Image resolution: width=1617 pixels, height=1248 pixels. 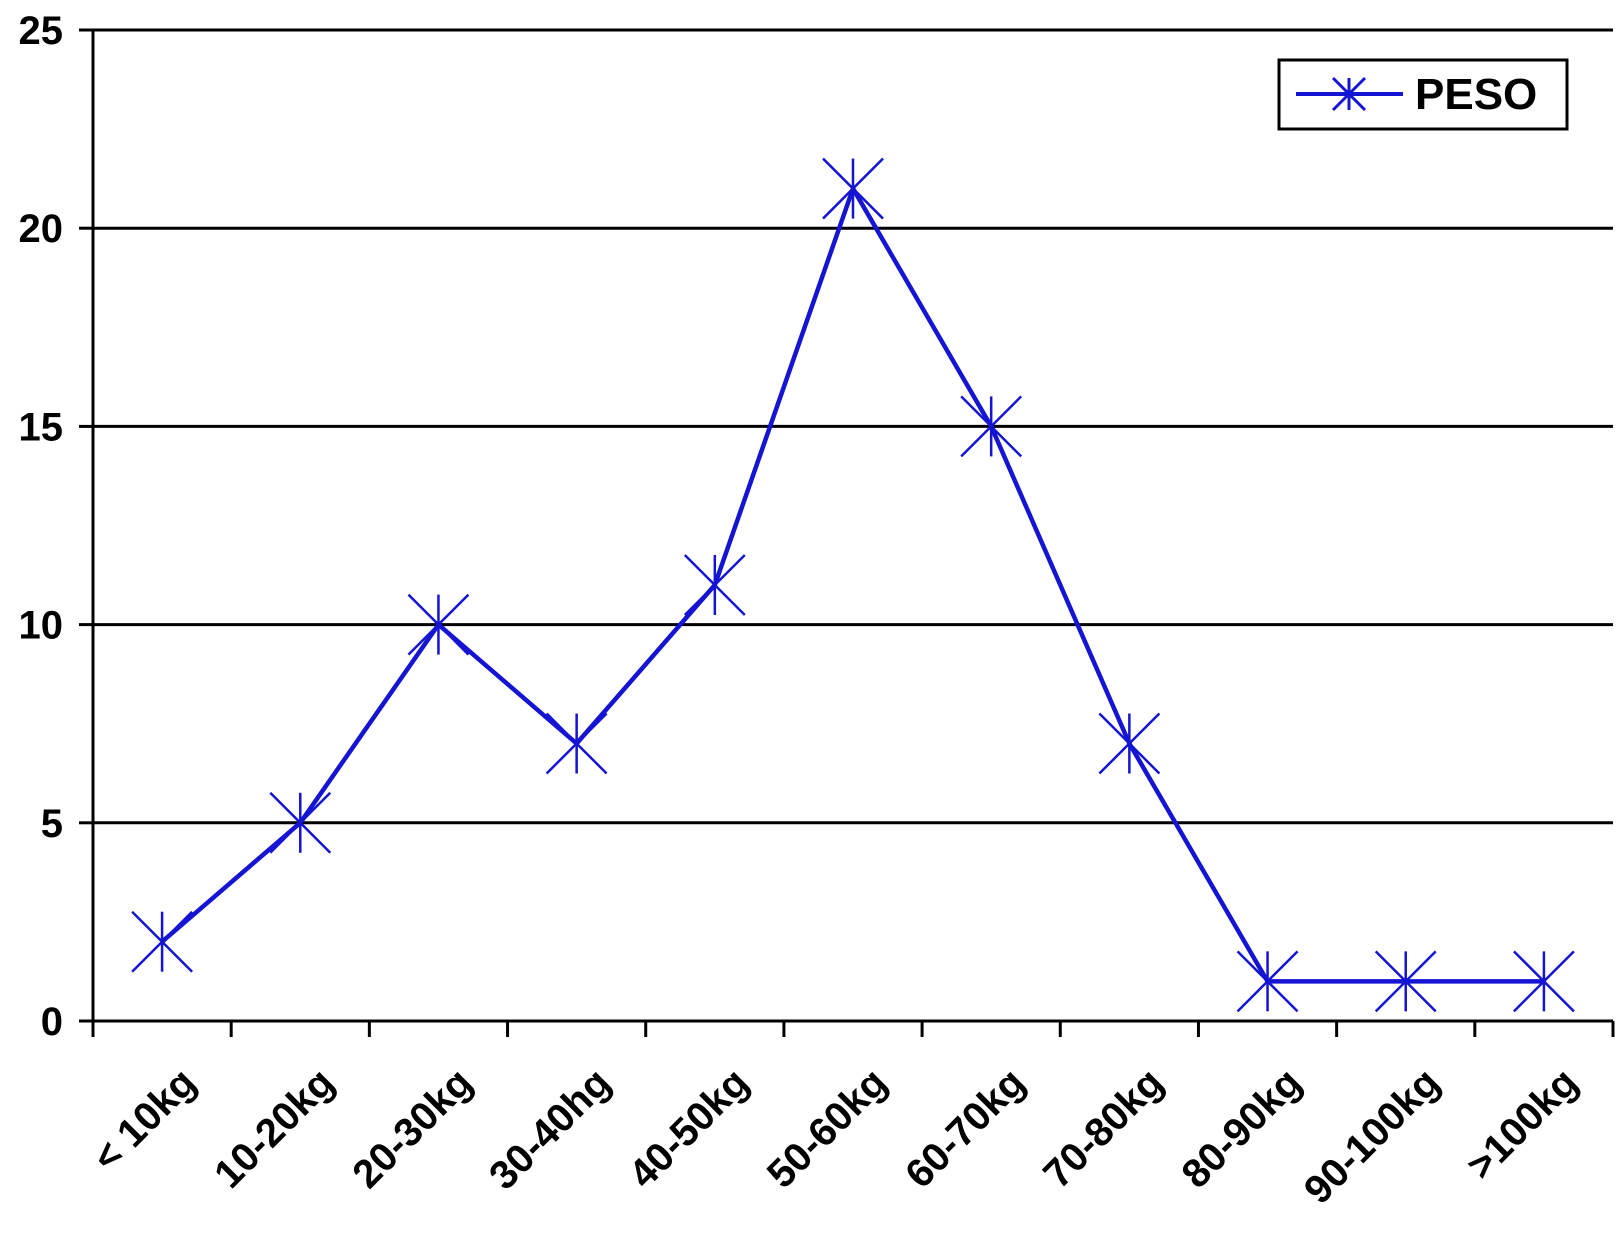 I want to click on legend-marker-asterisk, so click(x=1349, y=94).